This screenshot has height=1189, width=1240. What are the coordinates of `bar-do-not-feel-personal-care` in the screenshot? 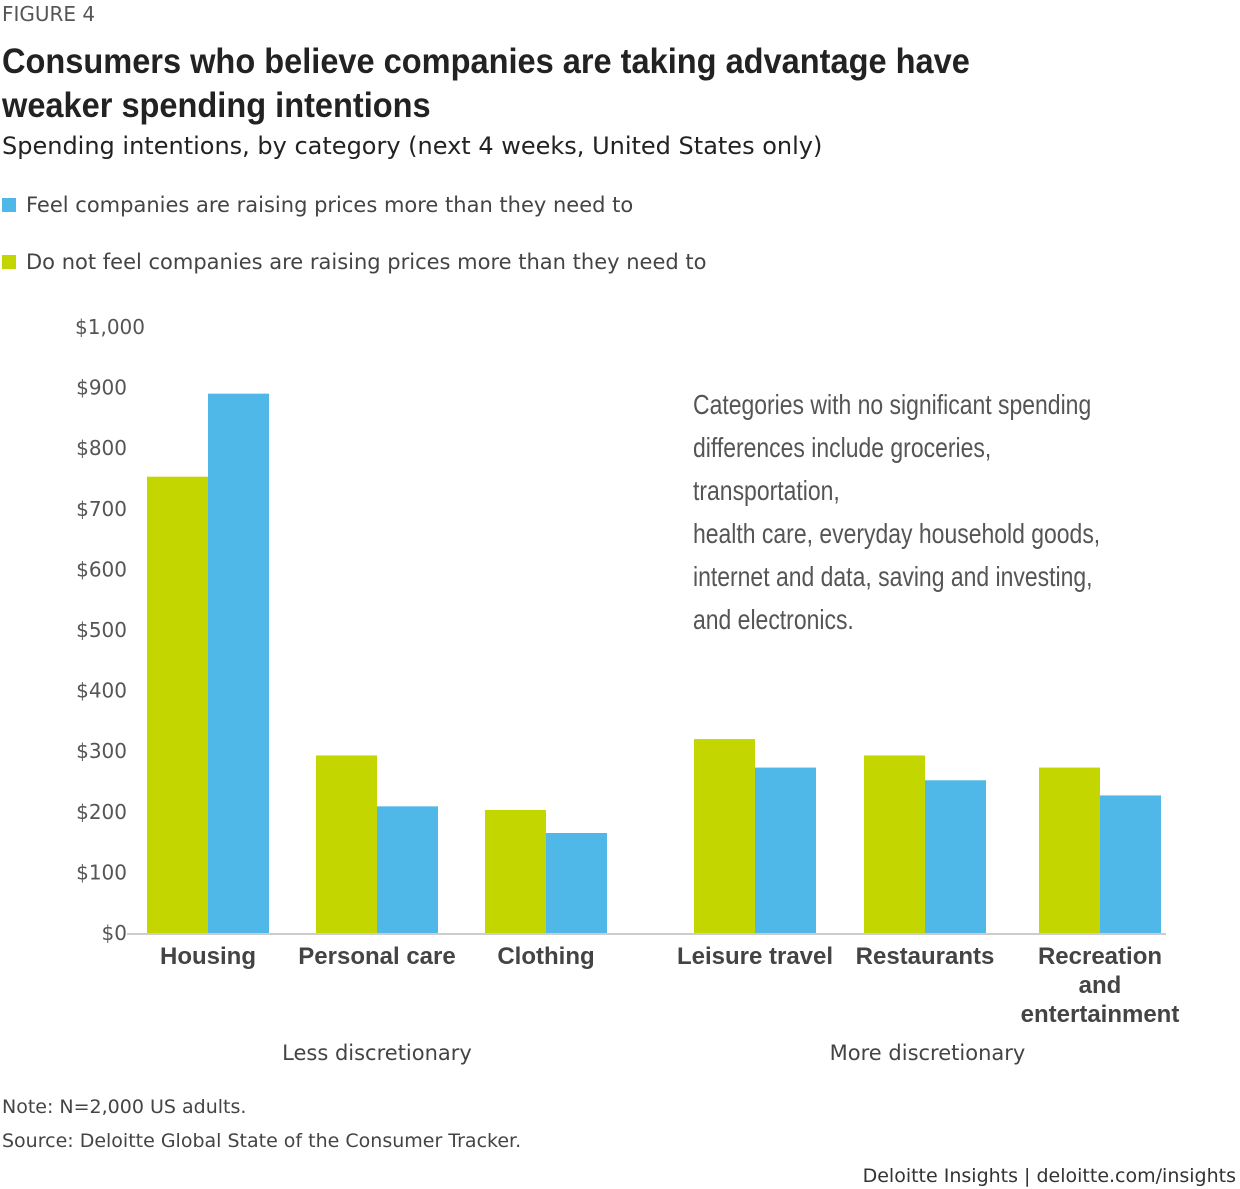 It's located at (346, 844).